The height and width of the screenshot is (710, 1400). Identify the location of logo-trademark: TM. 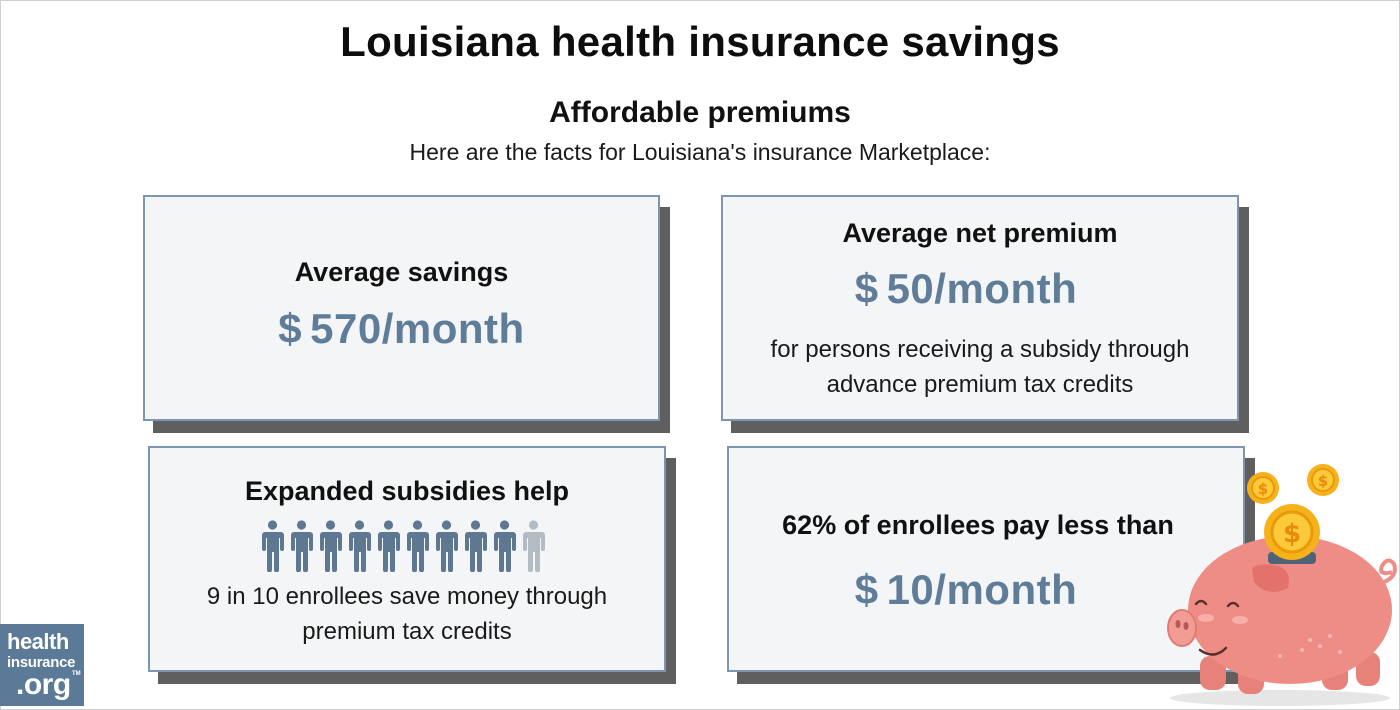
(76, 674).